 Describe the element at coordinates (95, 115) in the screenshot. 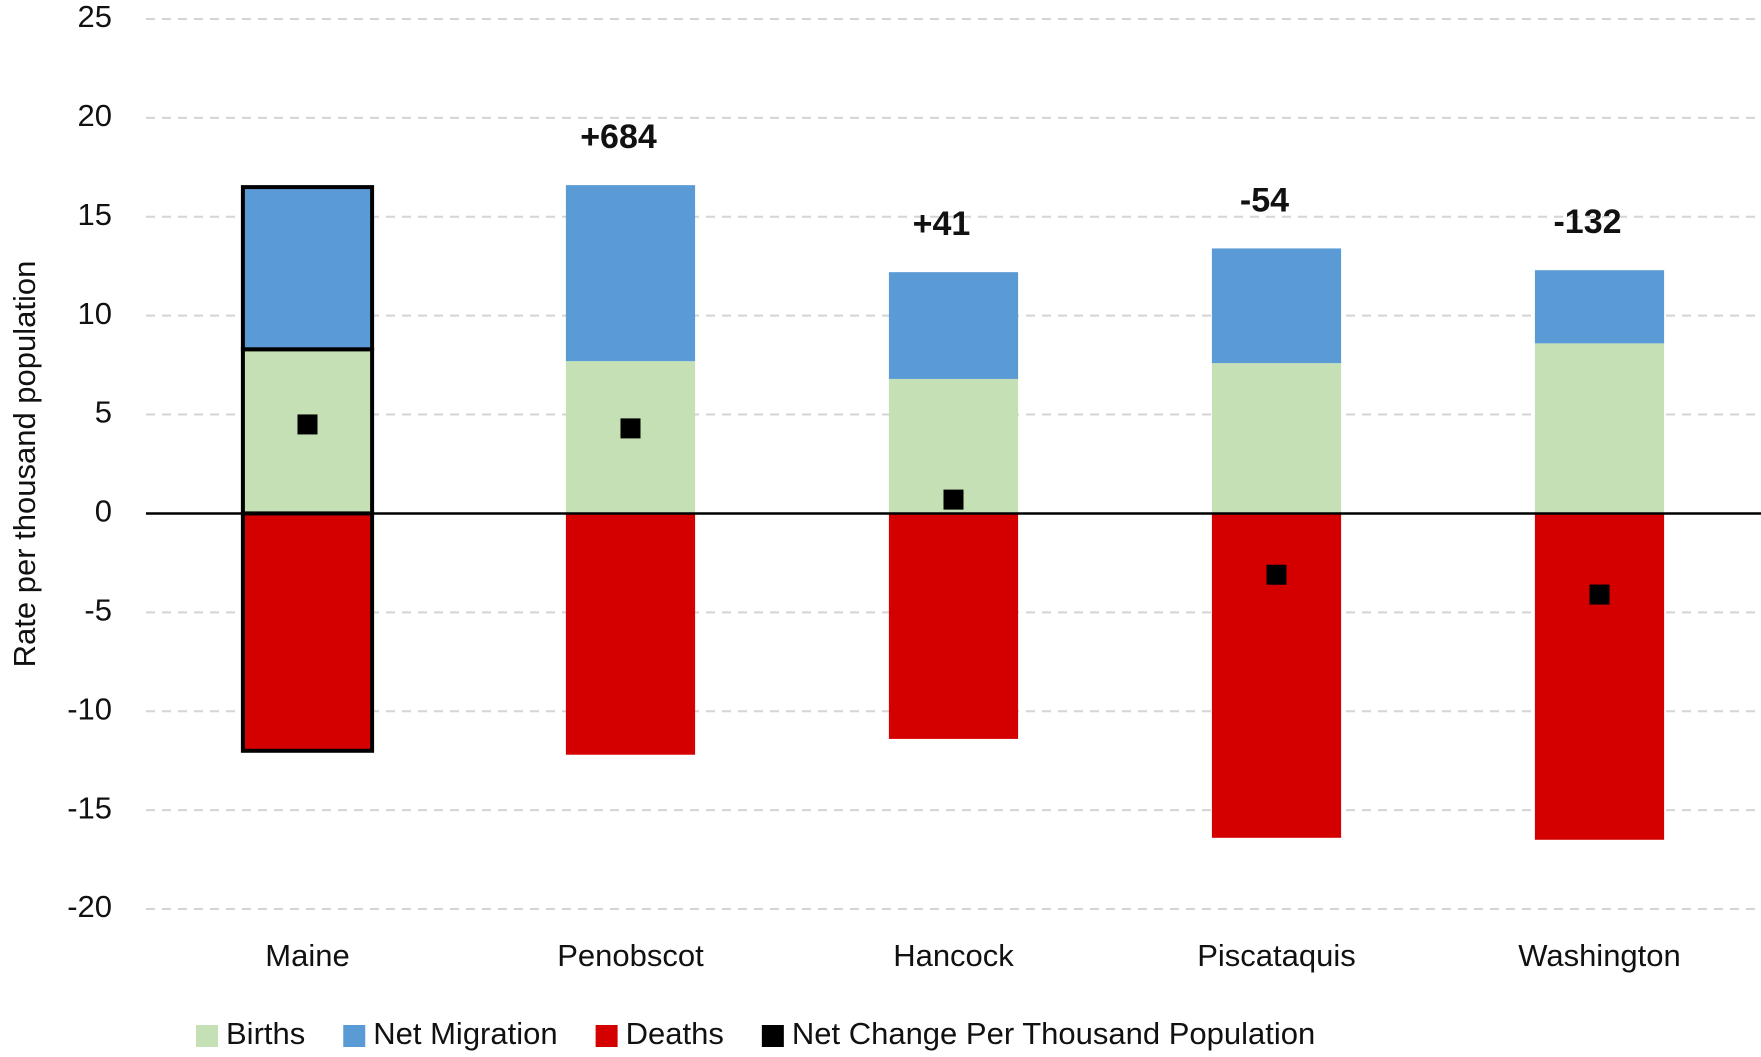

I see `y-tick-label: 20` at that location.